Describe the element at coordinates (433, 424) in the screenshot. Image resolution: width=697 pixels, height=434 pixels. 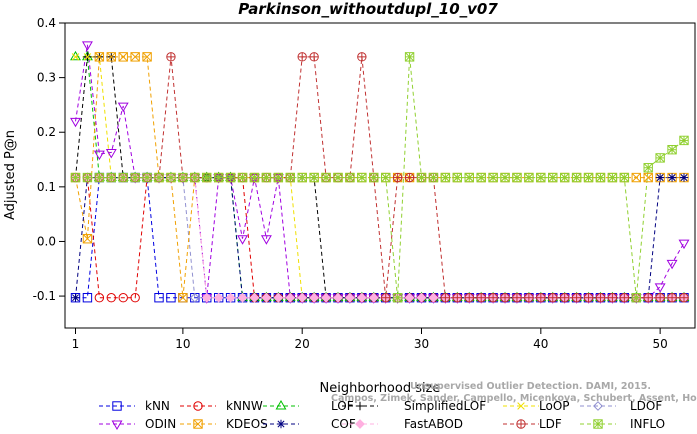
I see `legend-label: FastABOD` at that location.